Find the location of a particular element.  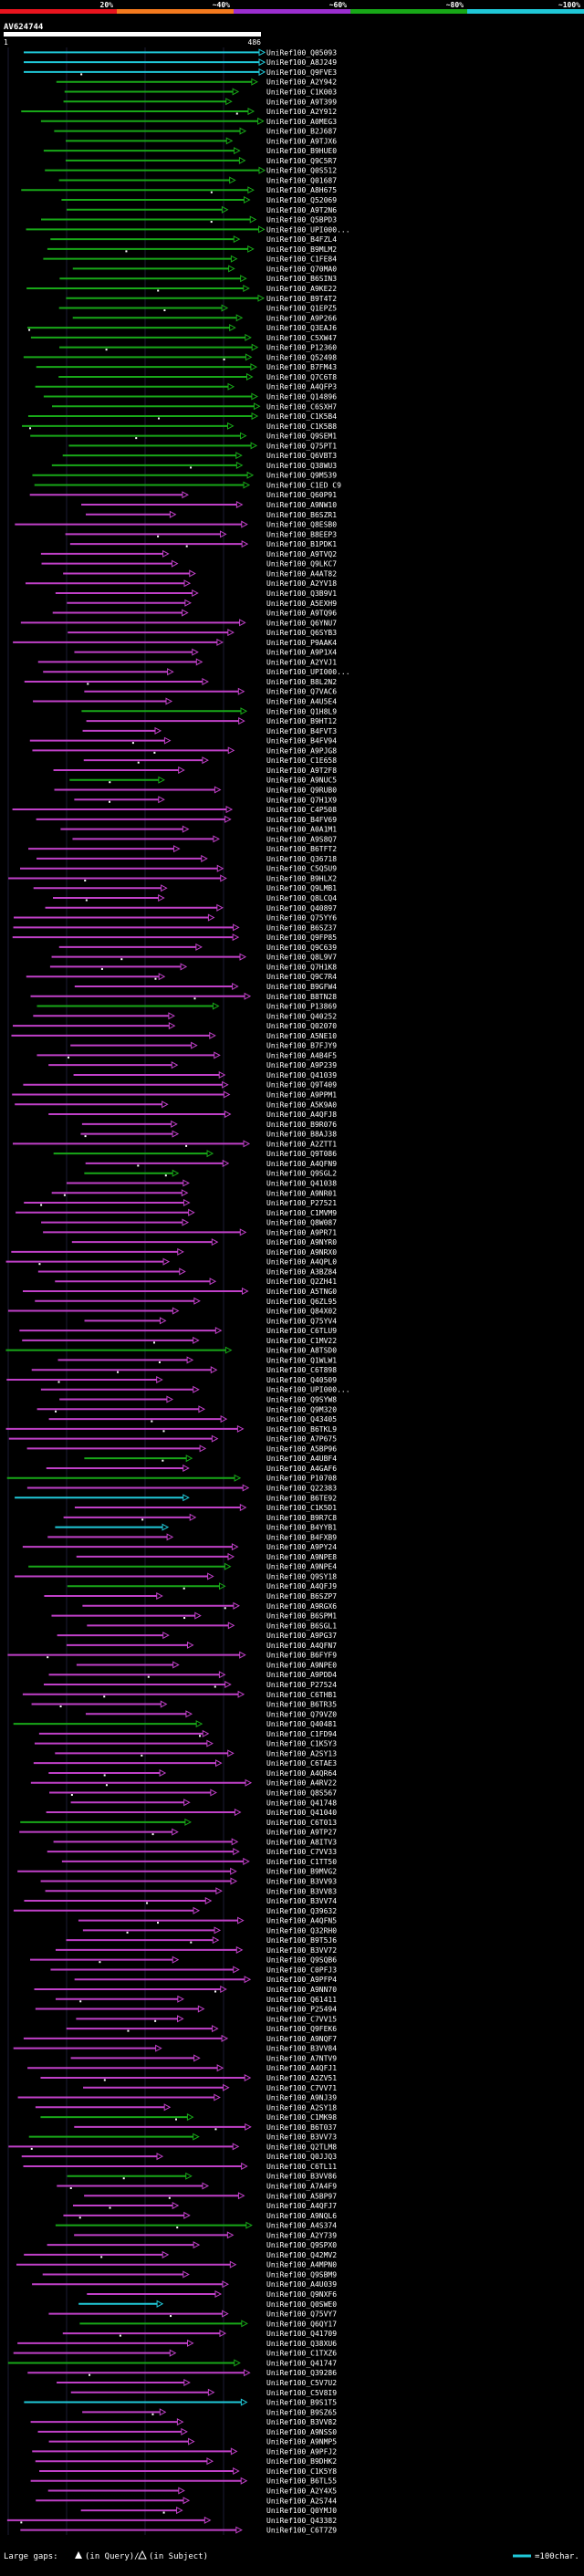

hit-label-29: UniRef100_C5XW47 is located at coordinates (301, 338).